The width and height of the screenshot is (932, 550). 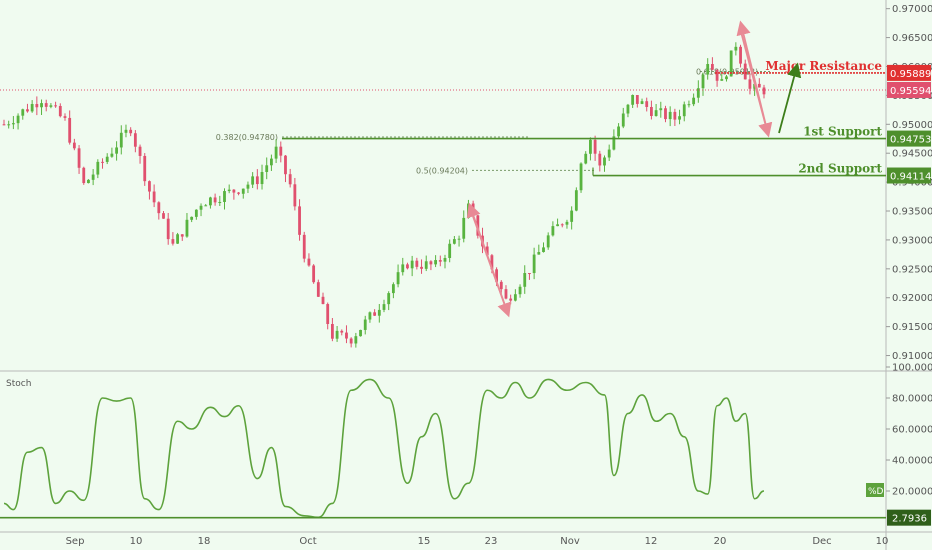 What do you see at coordinates (912, 154) in the screenshot?
I see `price-tick-label: 0.94500` at bounding box center [912, 154].